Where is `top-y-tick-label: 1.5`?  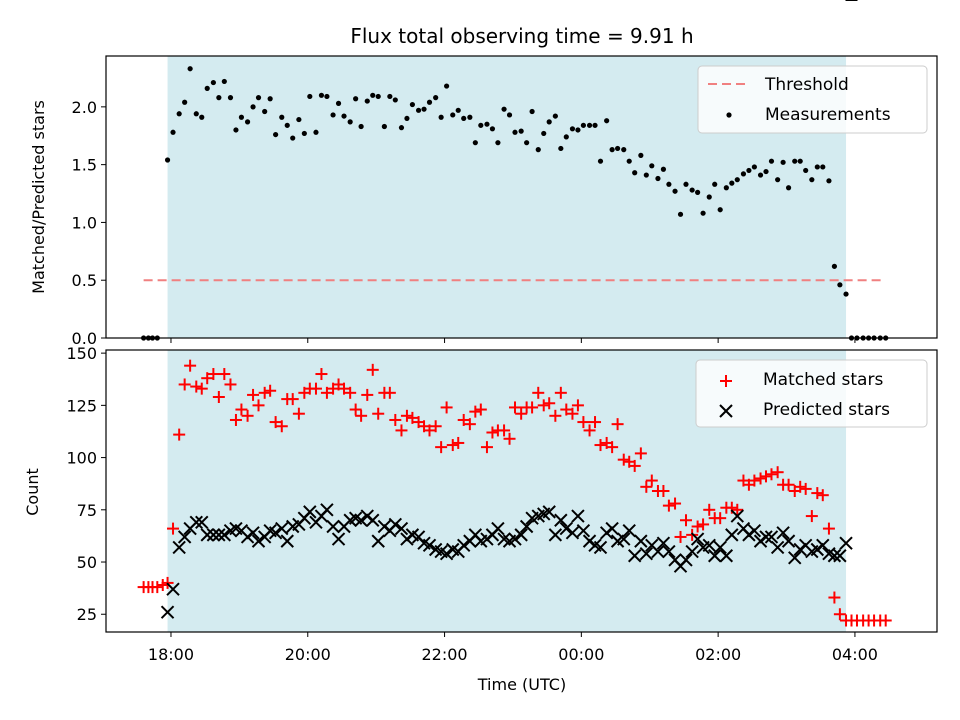 top-y-tick-label: 1.5 is located at coordinates (84, 165).